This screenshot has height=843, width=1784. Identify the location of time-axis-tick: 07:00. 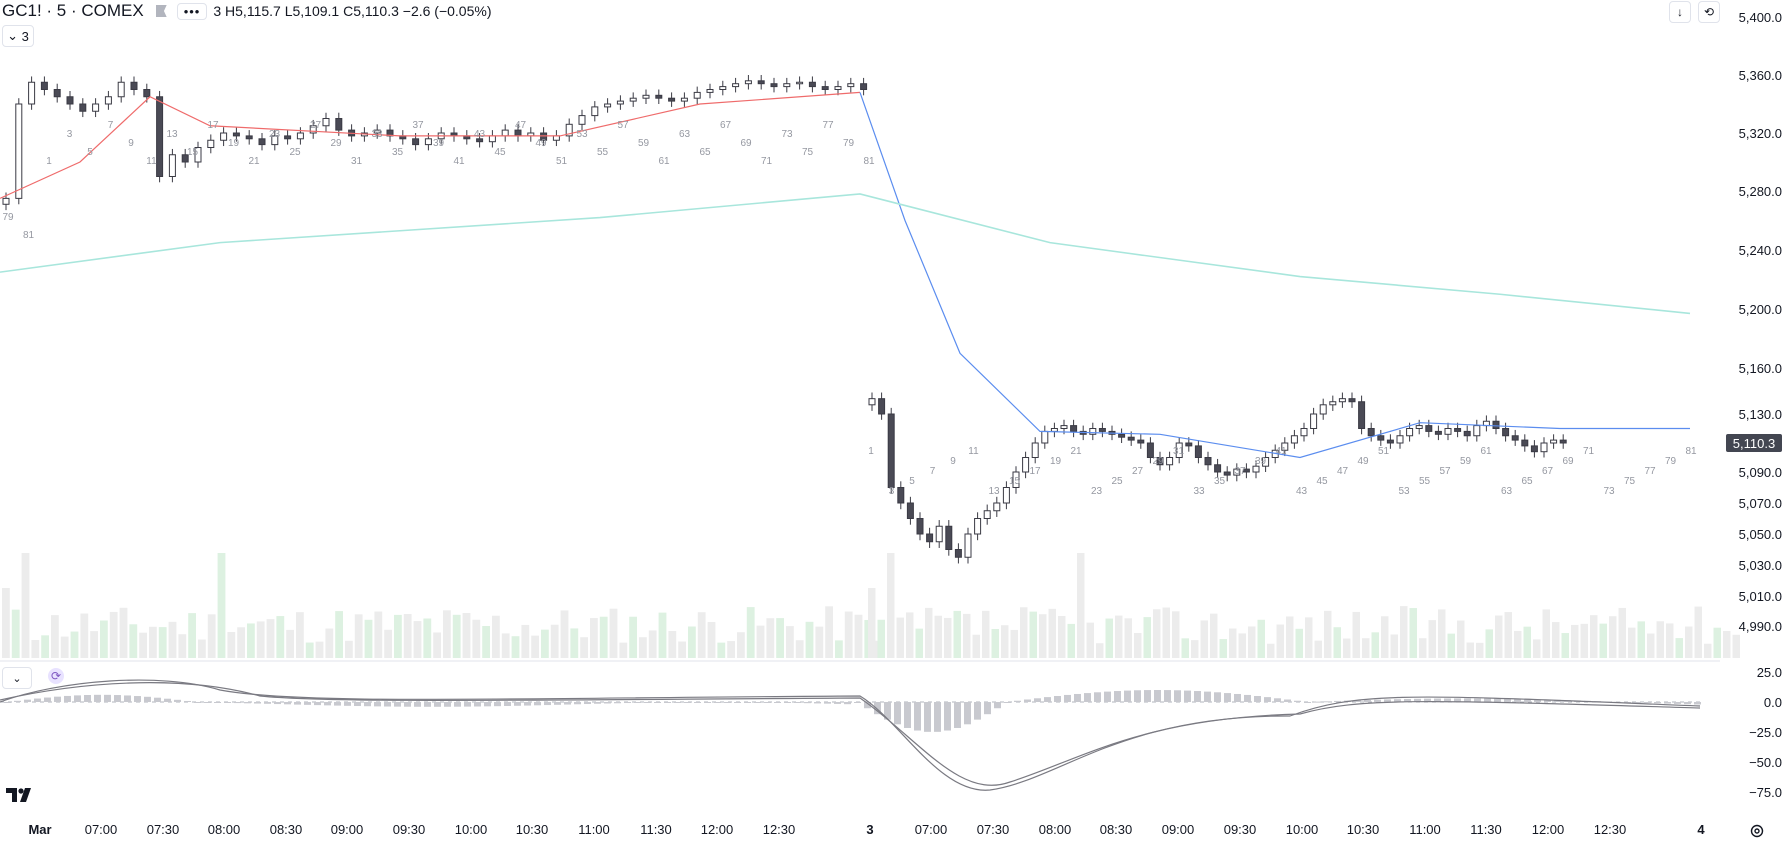
(931, 829).